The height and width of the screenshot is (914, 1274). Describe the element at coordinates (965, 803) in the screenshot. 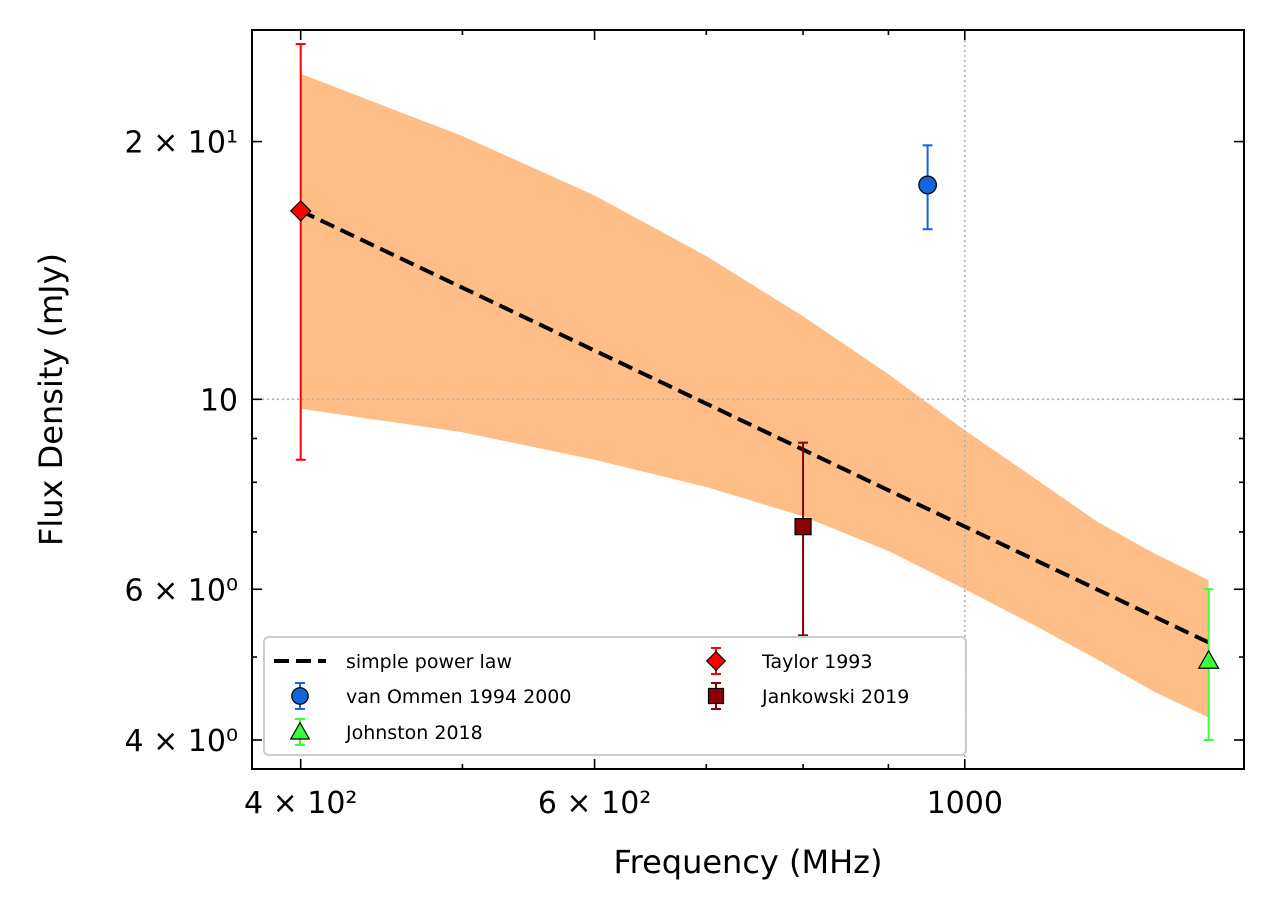

I see `x-tick-label: 1000` at that location.